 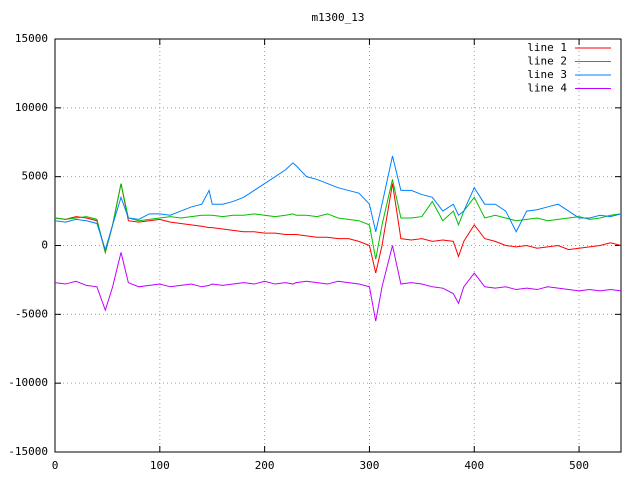 I want to click on legend-label: line 2, so click(x=547, y=61).